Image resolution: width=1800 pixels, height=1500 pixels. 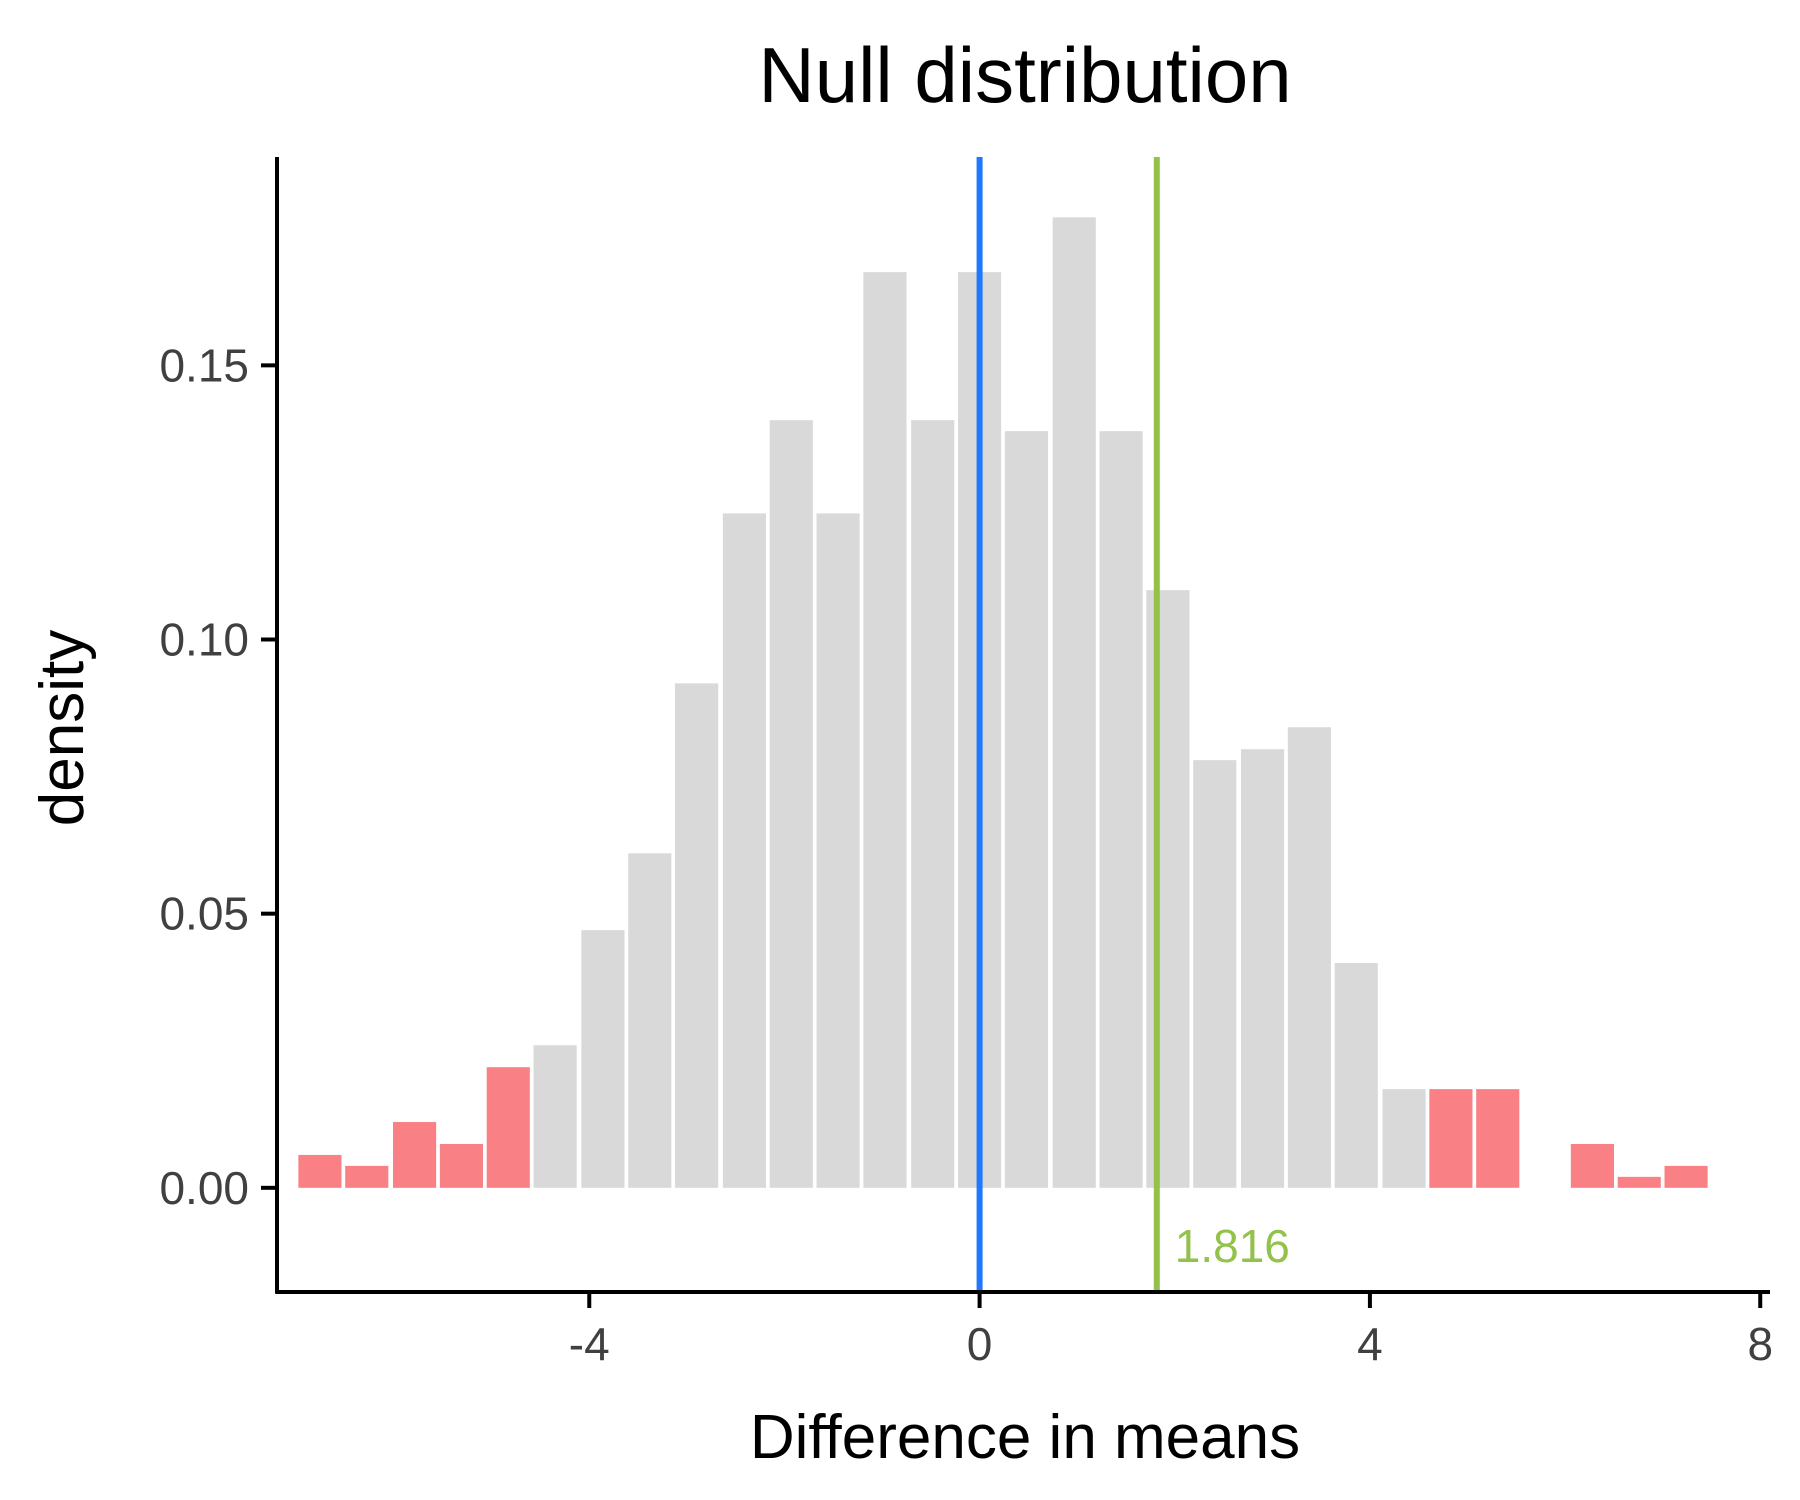 I want to click on y-tick-label: 0.15, so click(x=204, y=365).